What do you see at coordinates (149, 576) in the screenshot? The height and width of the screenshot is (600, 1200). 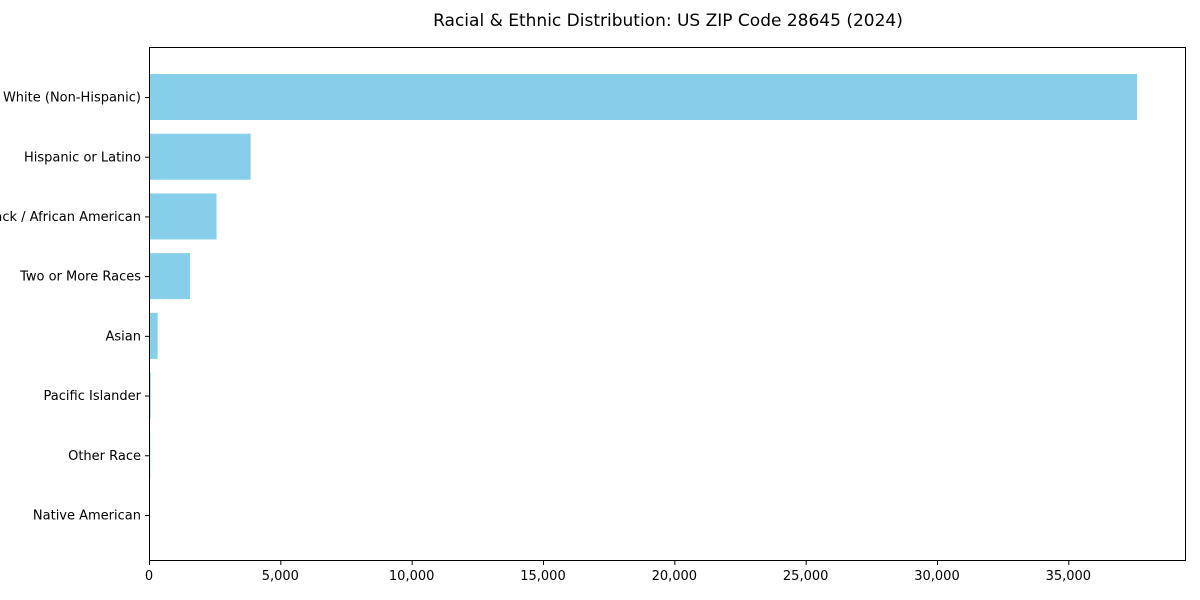 I see `x-tick-label-0: 0` at bounding box center [149, 576].